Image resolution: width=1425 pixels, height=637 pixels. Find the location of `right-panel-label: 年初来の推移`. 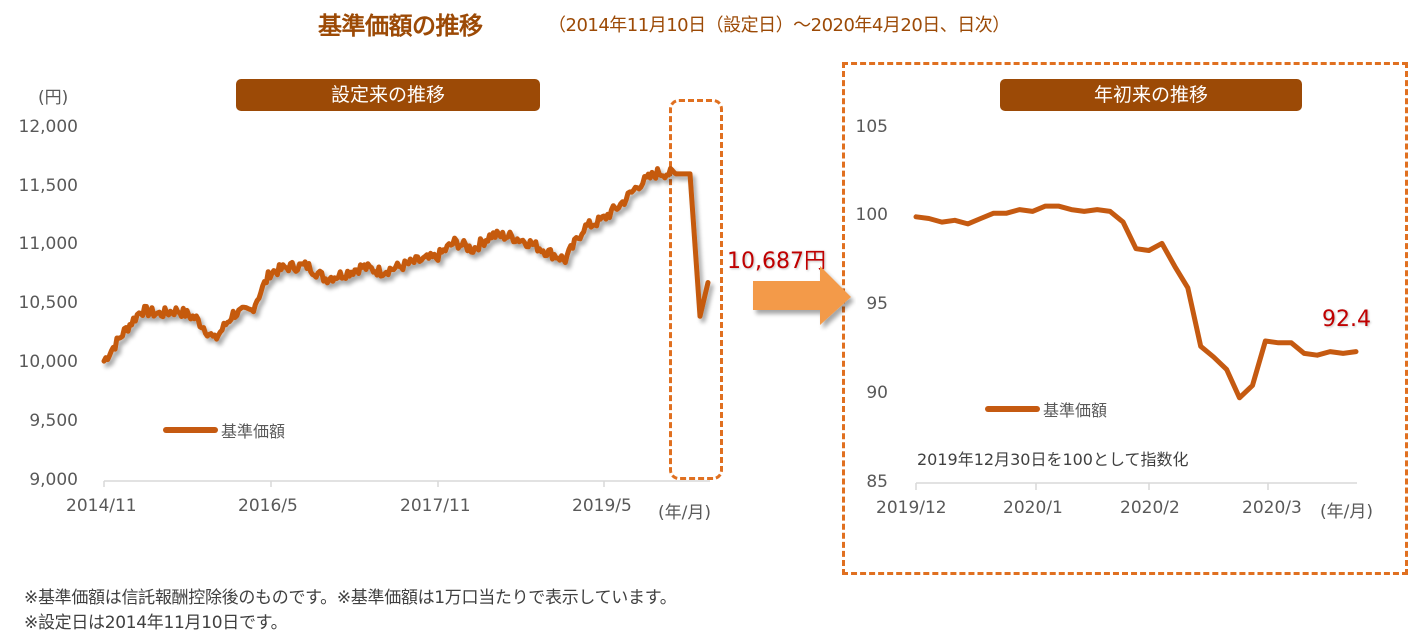

right-panel-label: 年初来の推移 is located at coordinates (1151, 95).